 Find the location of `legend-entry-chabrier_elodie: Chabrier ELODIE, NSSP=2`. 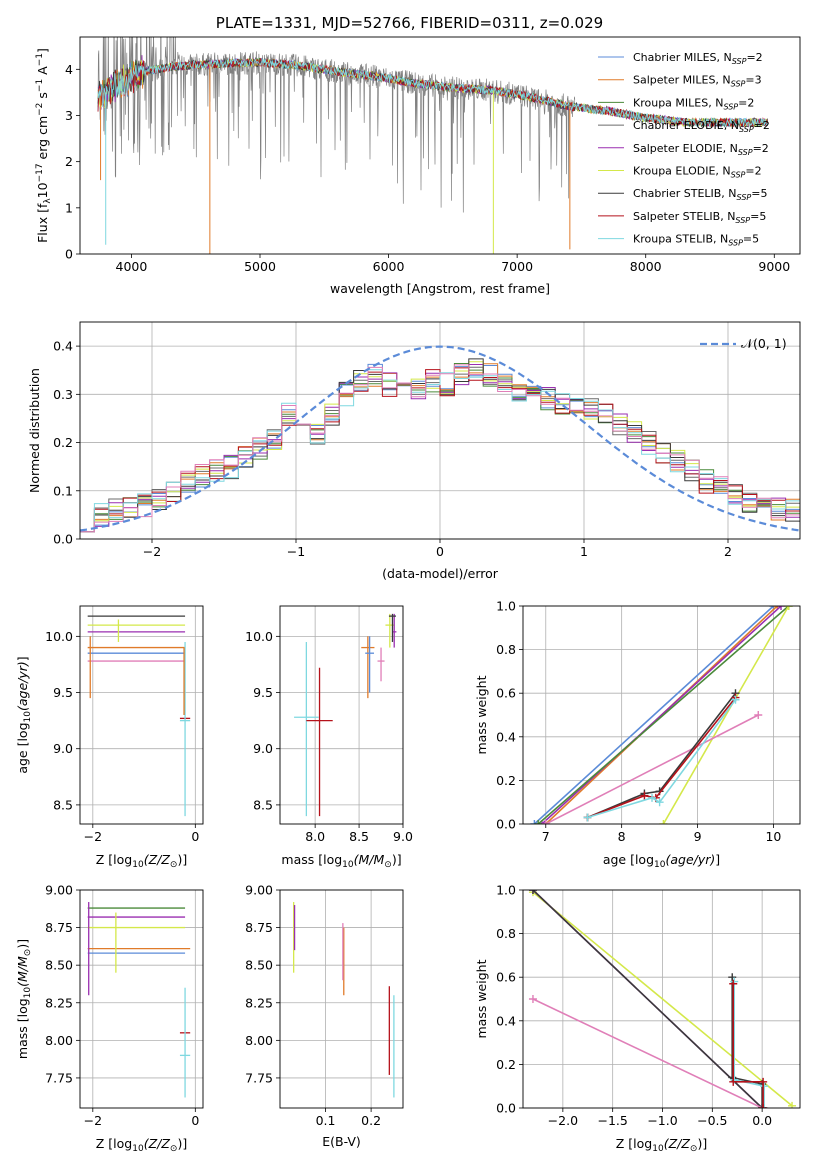

legend-entry-chabrier_elodie: Chabrier ELODIE, NSSP=2 is located at coordinates (701, 126).